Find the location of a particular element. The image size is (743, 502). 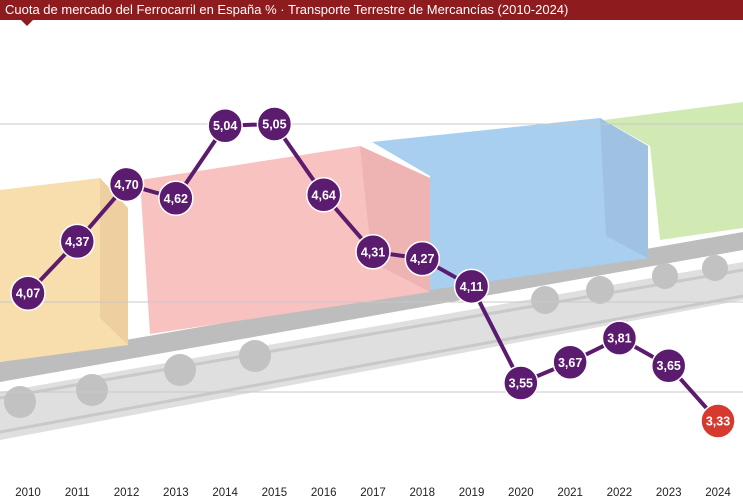

data-point-2022: 3,81 is located at coordinates (619, 338).